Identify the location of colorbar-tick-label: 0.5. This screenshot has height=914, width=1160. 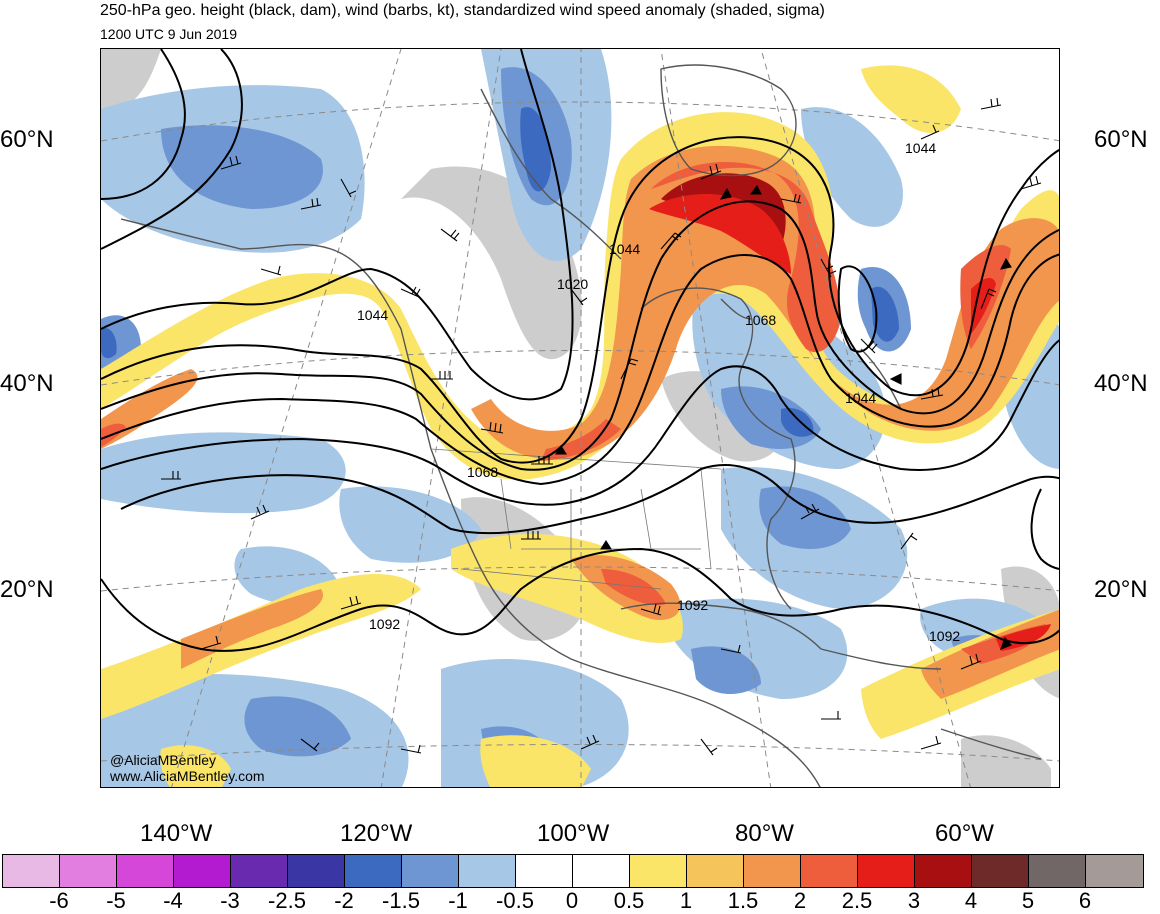
(629, 900).